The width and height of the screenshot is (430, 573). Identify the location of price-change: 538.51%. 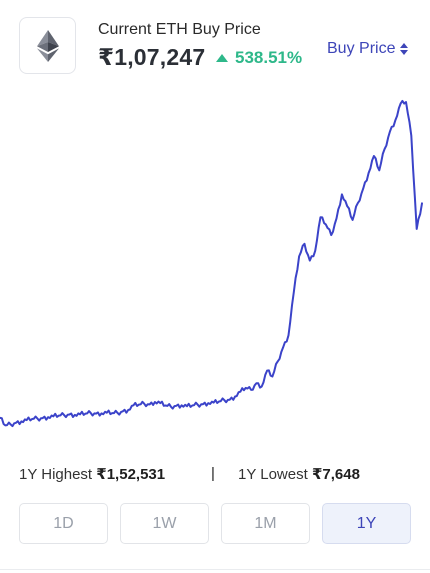
(259, 58).